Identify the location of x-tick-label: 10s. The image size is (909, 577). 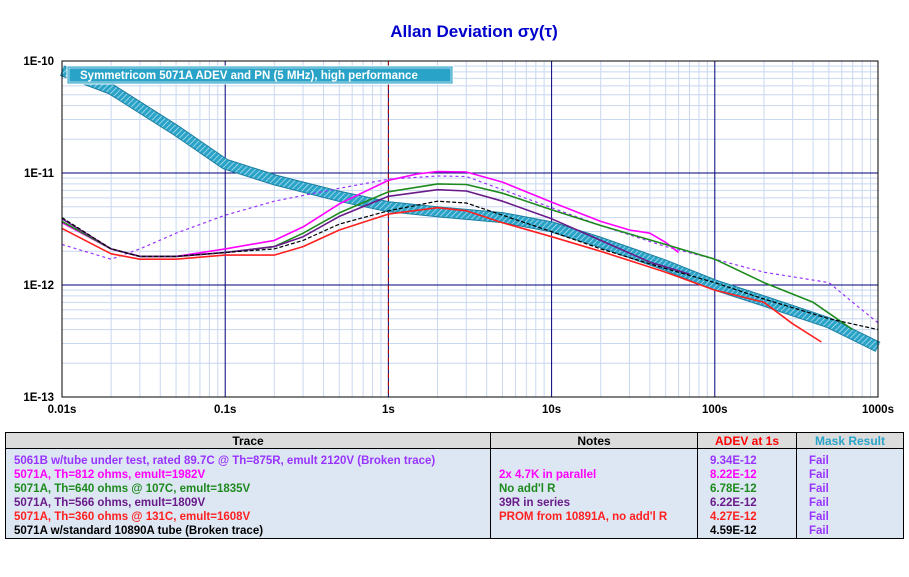
(551, 410).